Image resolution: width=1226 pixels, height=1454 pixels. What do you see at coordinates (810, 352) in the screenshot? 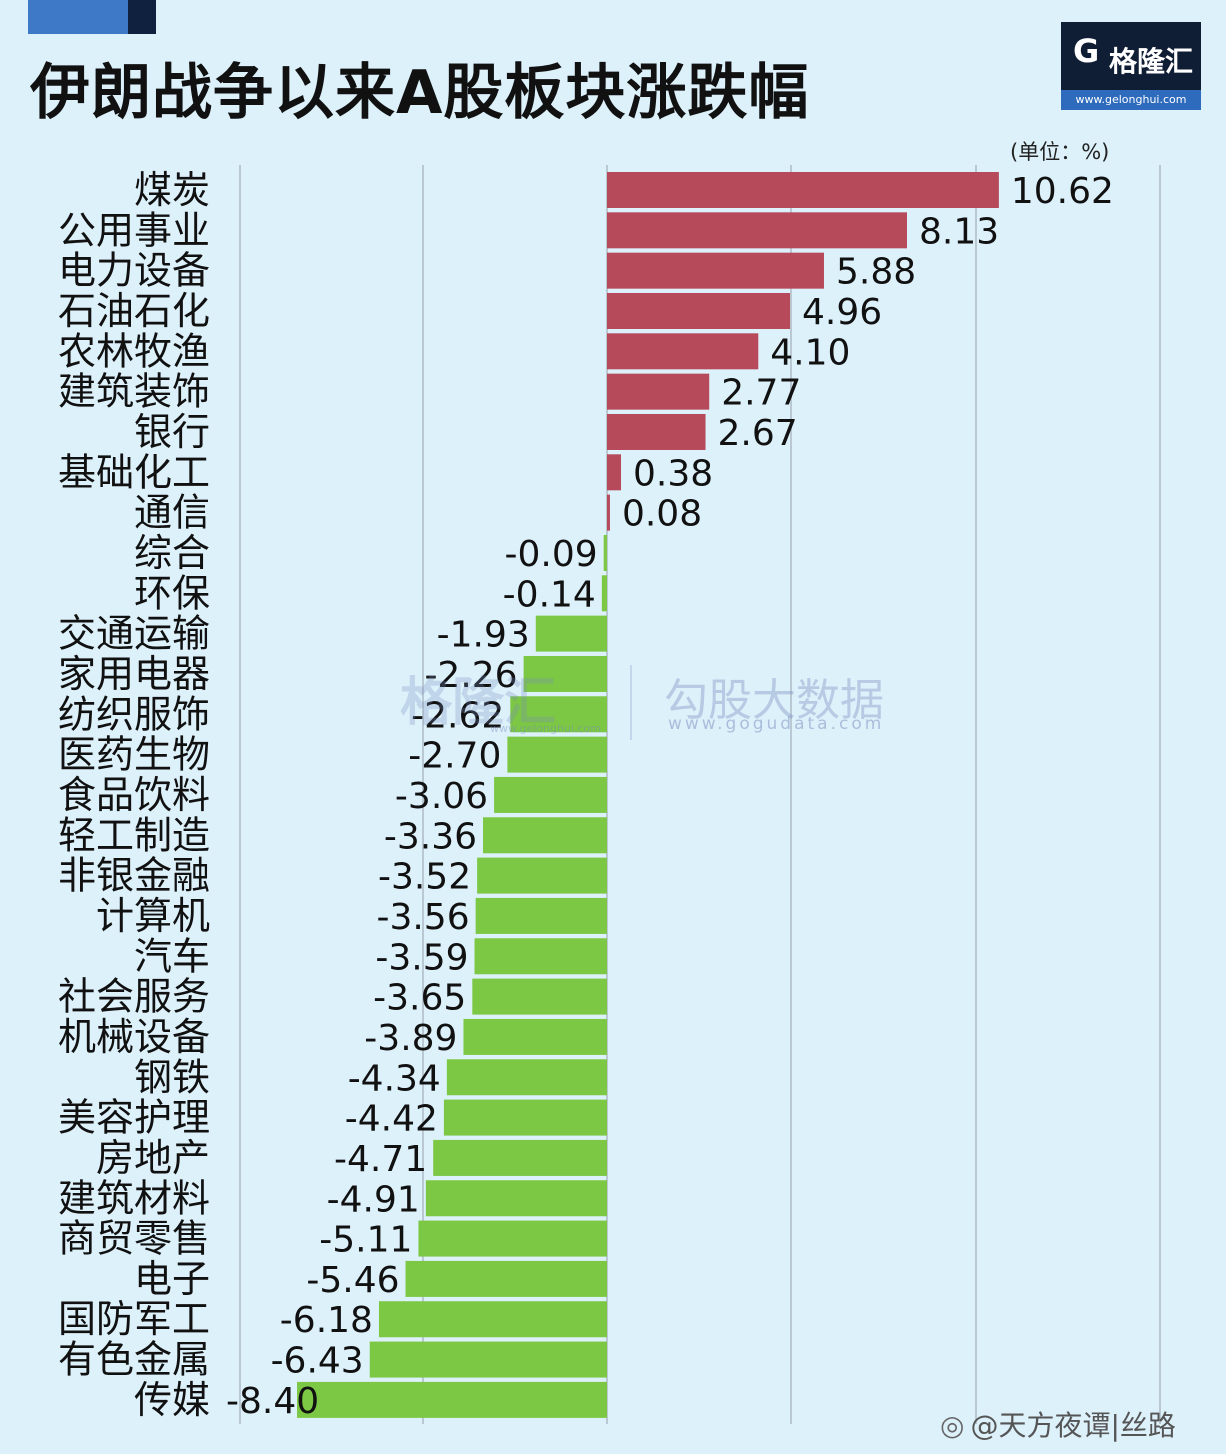
I see `value-label: 4.10` at bounding box center [810, 352].